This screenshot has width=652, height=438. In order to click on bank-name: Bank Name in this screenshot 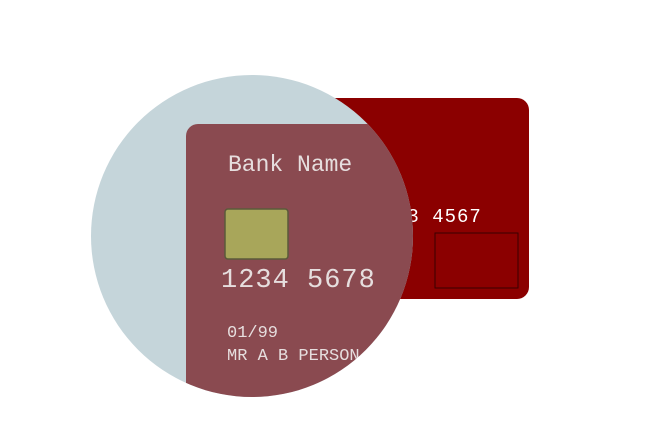, I will do `click(290, 165)`.